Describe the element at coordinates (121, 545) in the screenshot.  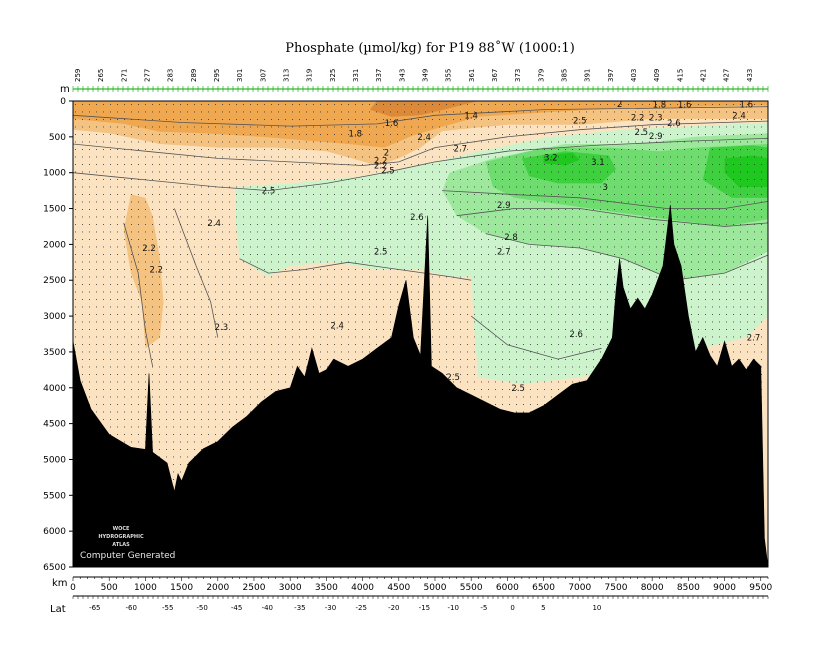
I see `logo-line-3: ATLAS` at that location.